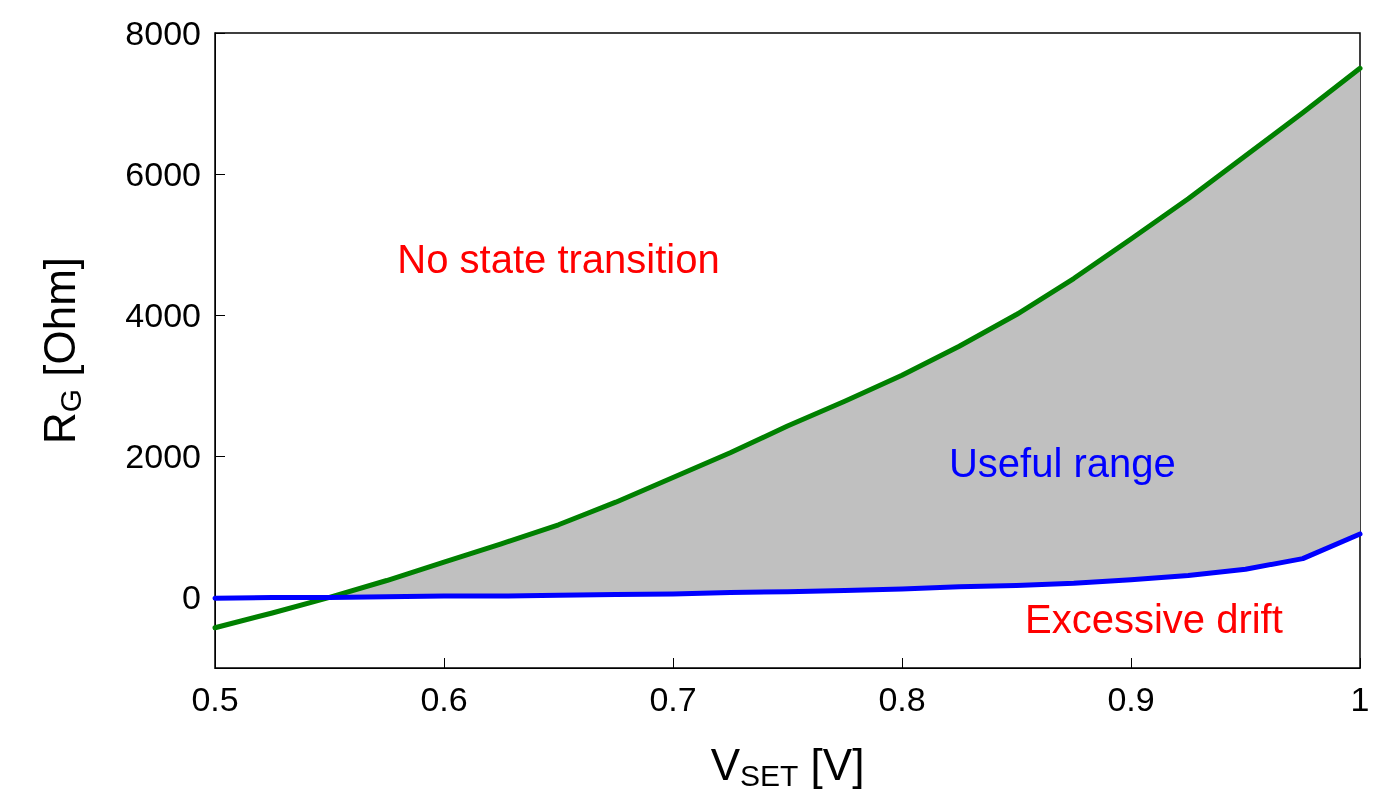 The image size is (1388, 798). What do you see at coordinates (163, 456) in the screenshot?
I see `y-tick-label: 2000` at bounding box center [163, 456].